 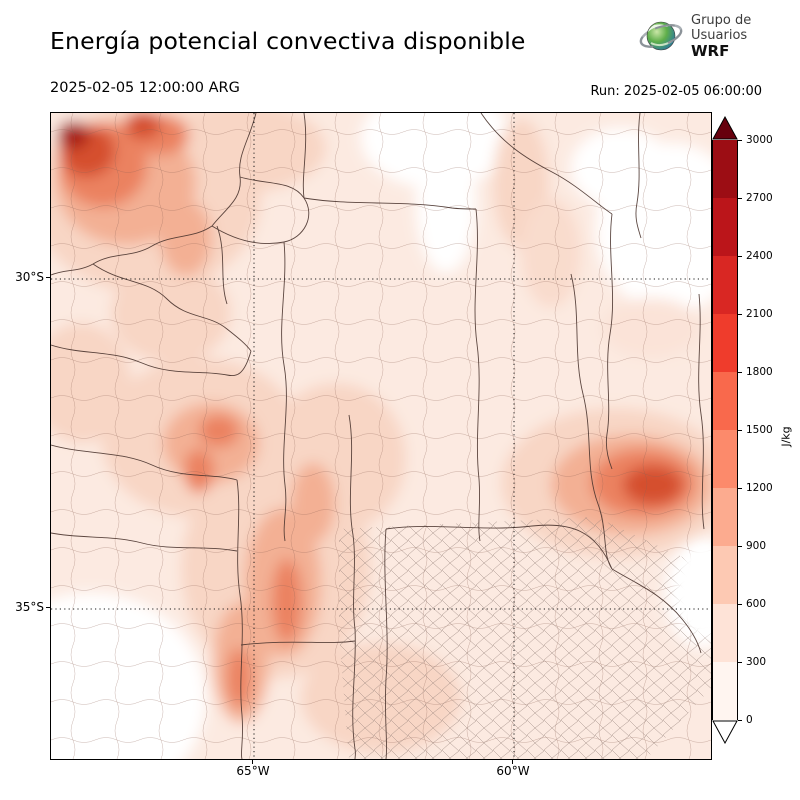 I want to click on colorbar-tick-label: 2700, so click(x=755, y=198).